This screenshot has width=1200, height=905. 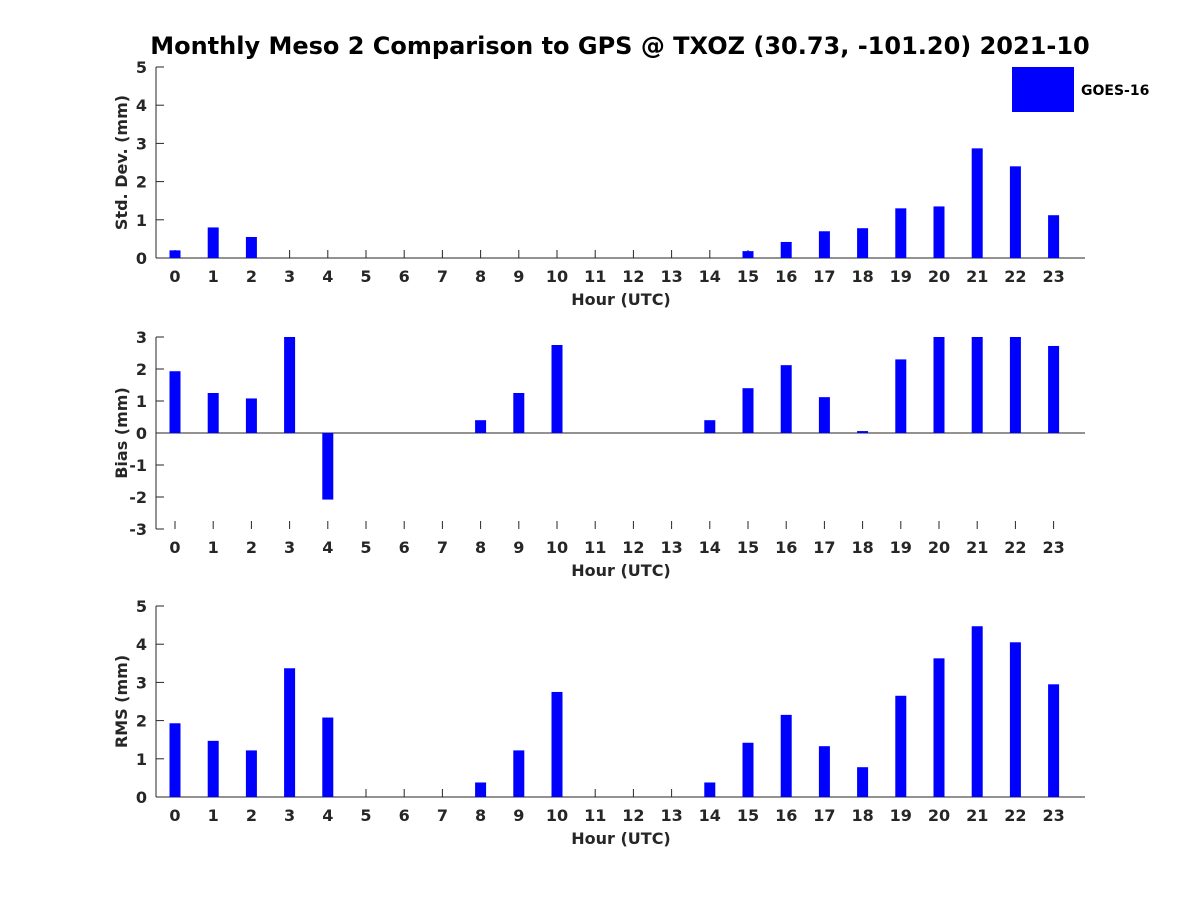 What do you see at coordinates (141, 644) in the screenshot?
I see `y-tick-label: 4` at bounding box center [141, 644].